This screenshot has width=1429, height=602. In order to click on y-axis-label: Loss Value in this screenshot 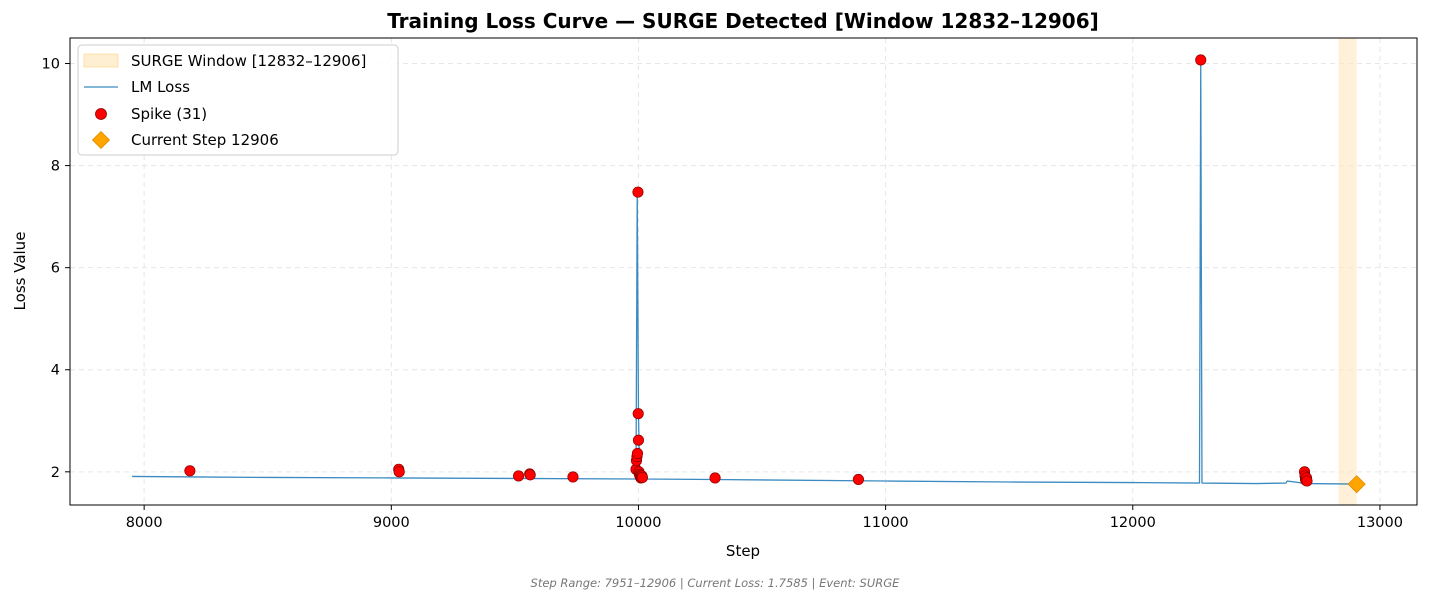, I will do `click(20, 271)`.